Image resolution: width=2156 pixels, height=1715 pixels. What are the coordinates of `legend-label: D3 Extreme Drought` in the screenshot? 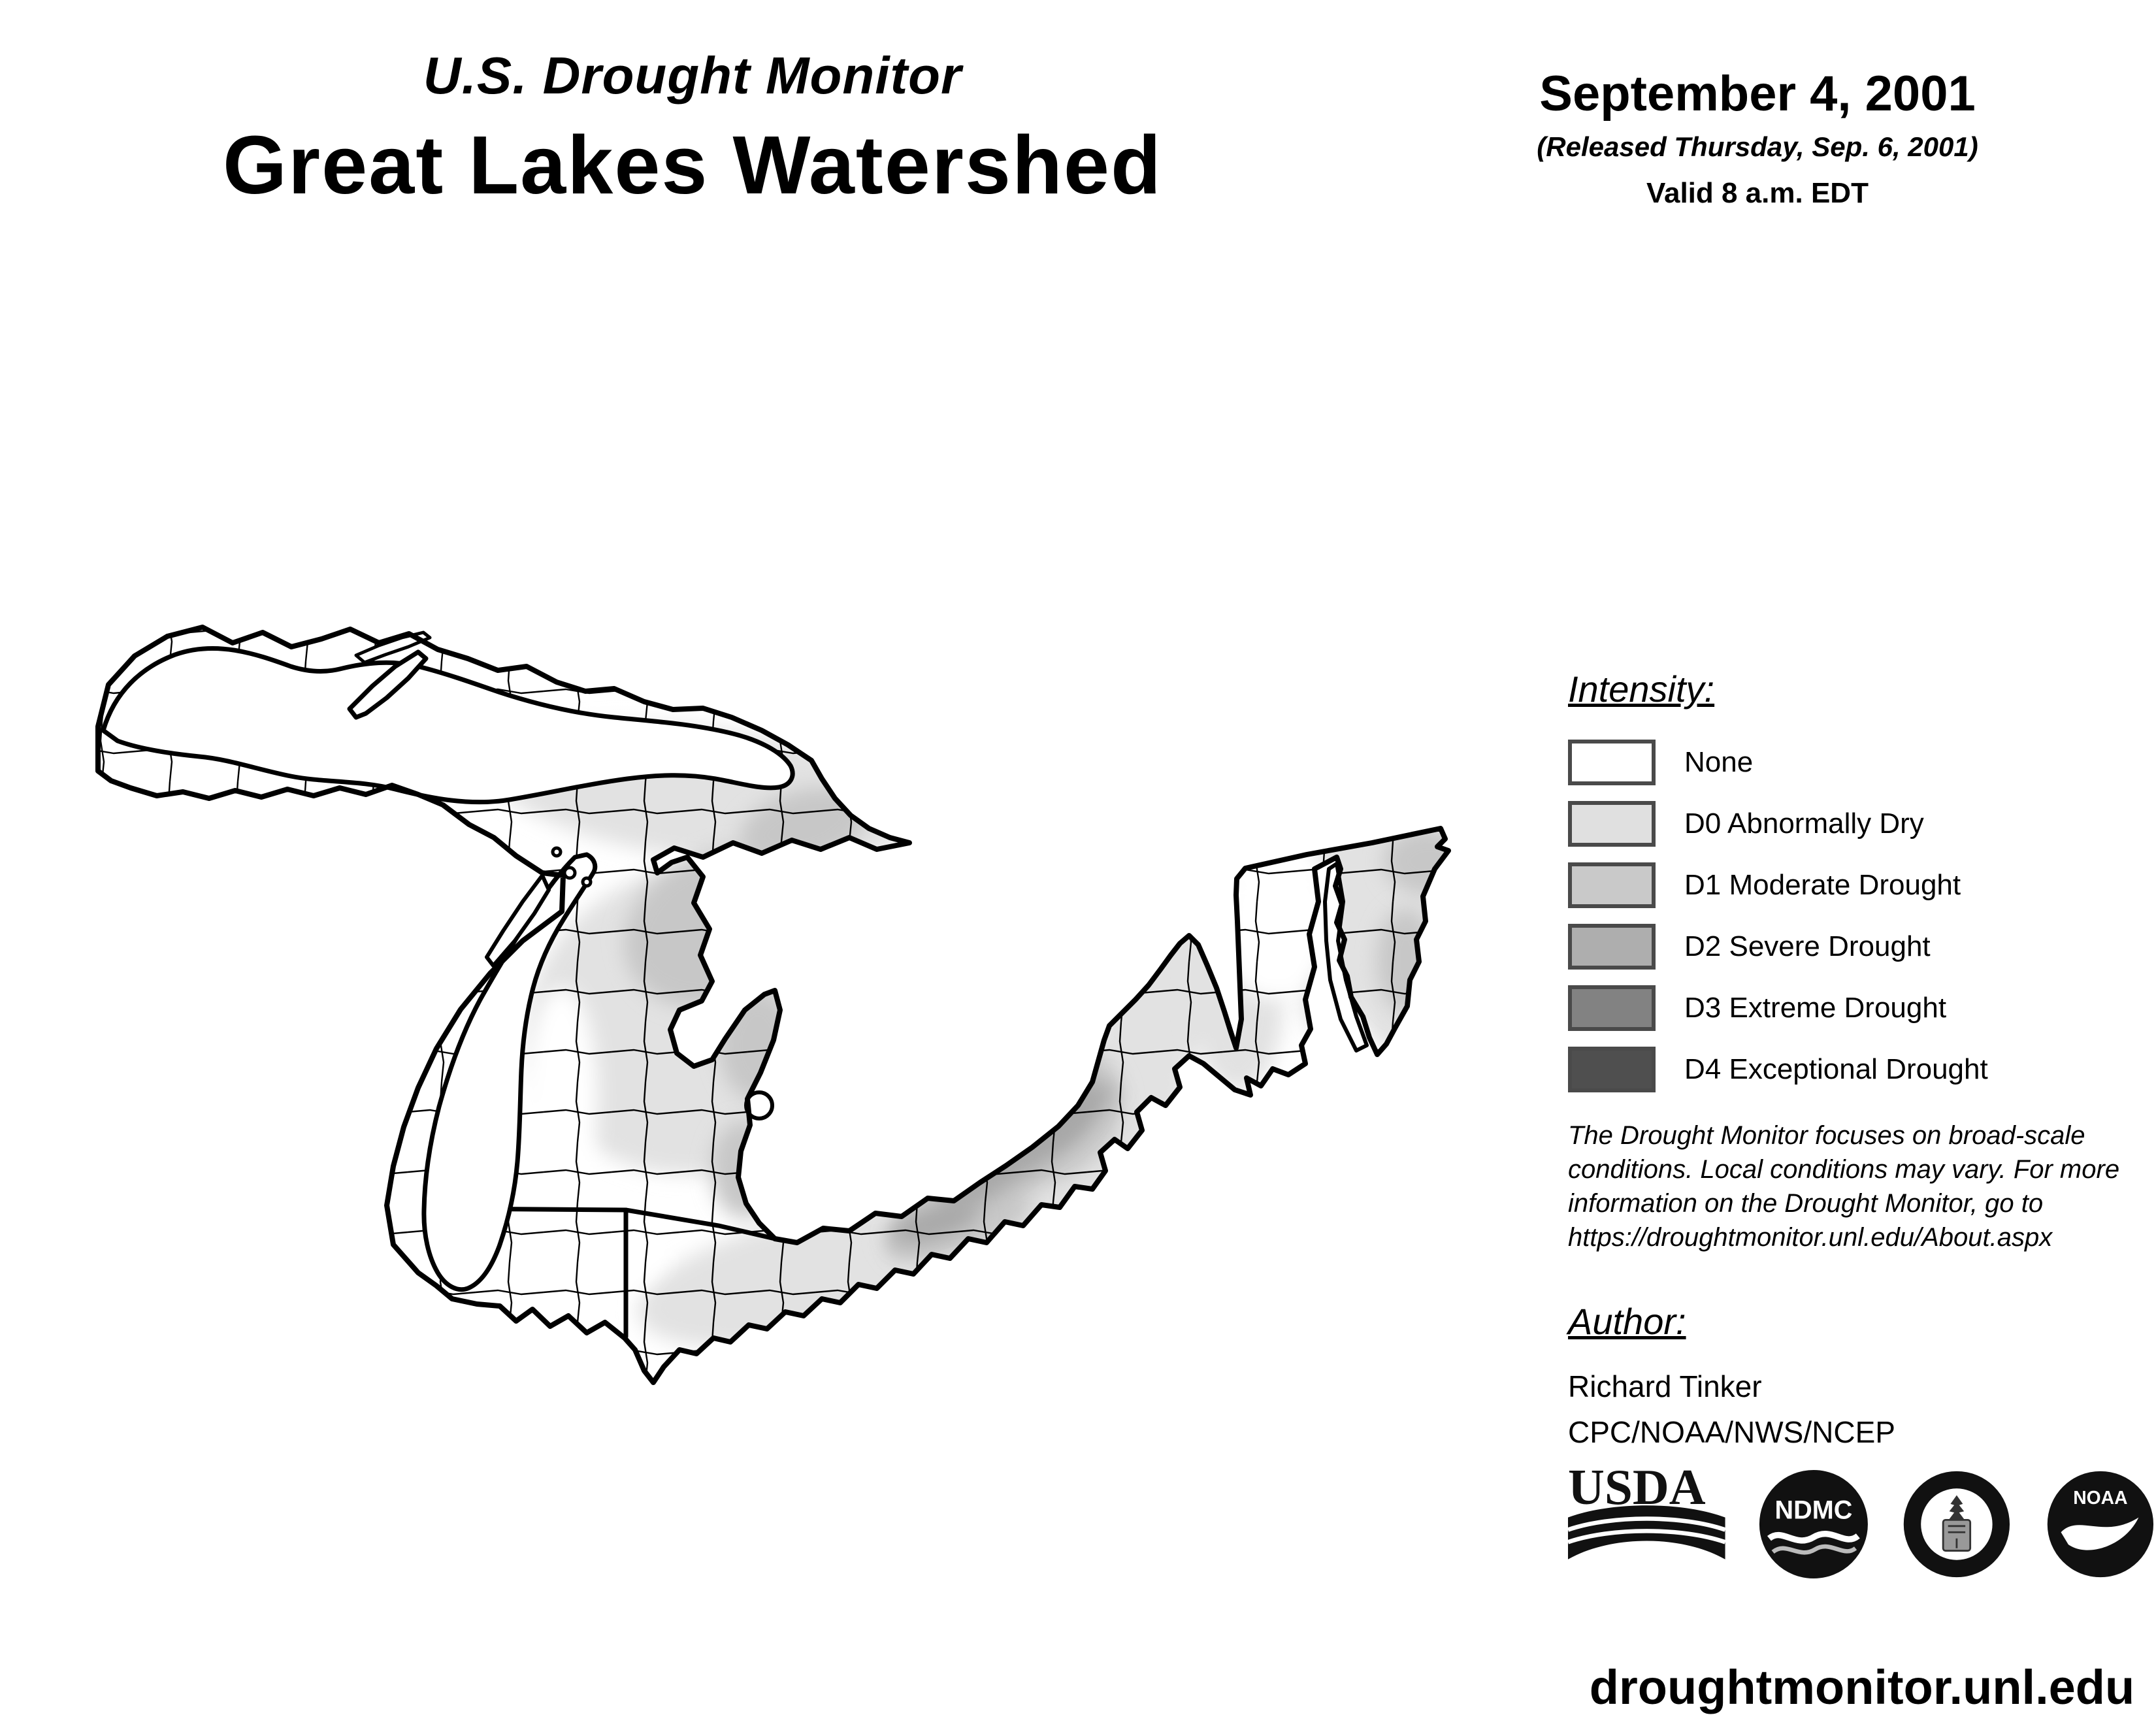 It's located at (1815, 1008).